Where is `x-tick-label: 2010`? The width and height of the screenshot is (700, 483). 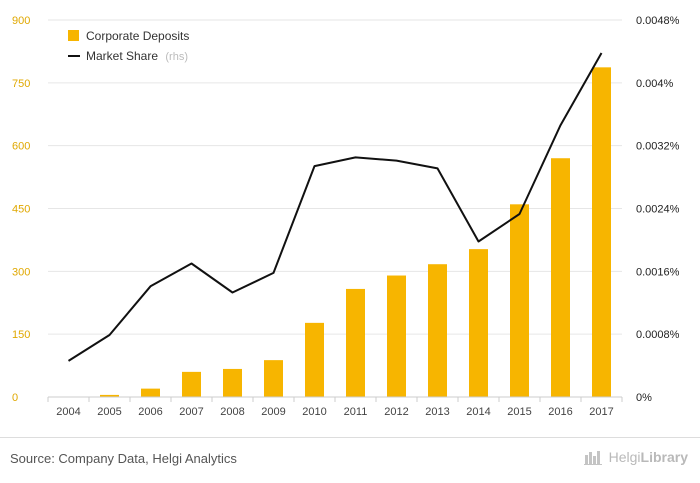
x-tick-label: 2010 is located at coordinates (314, 412).